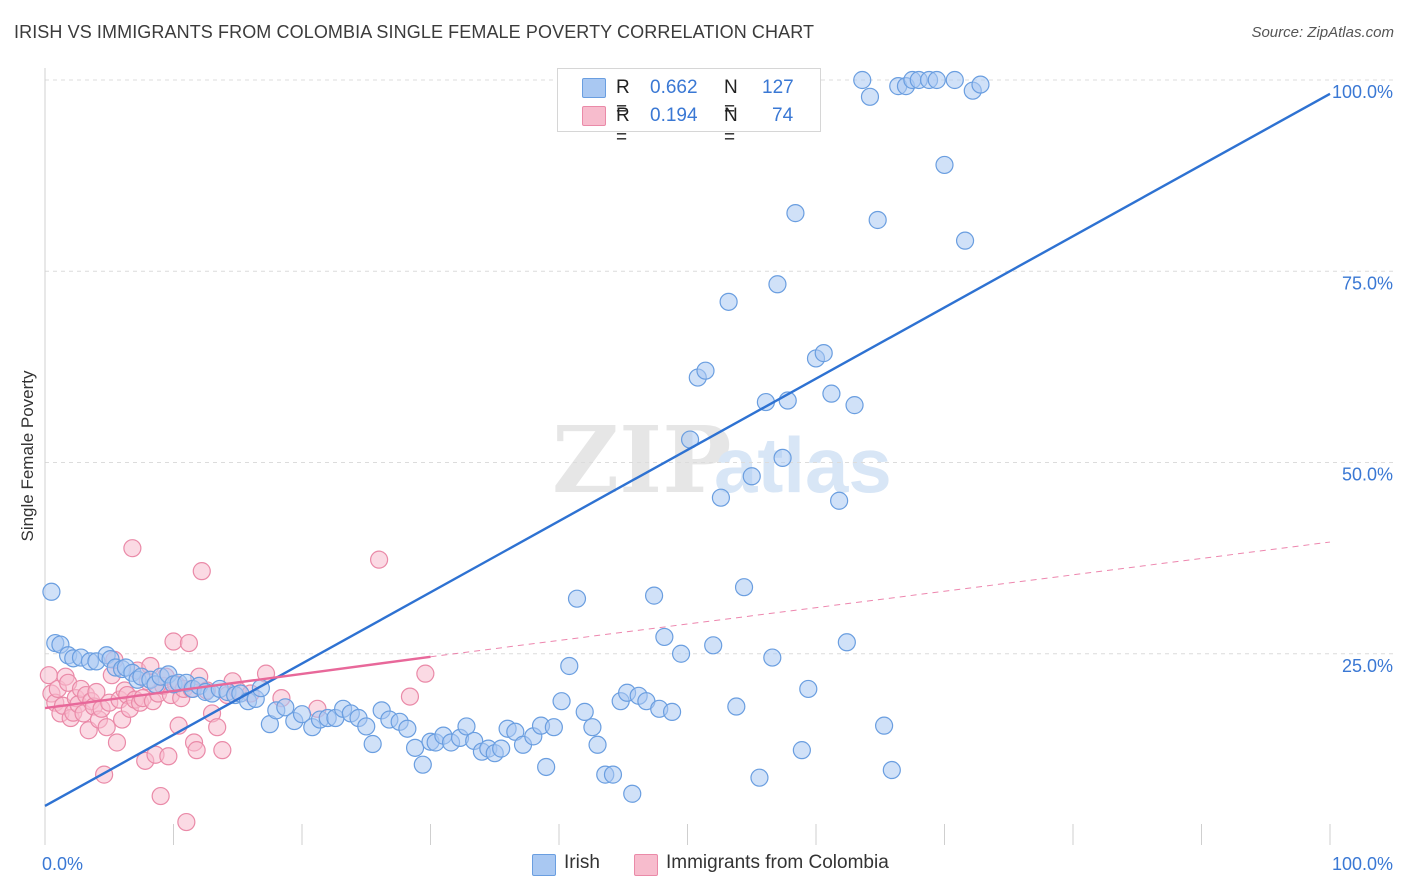  I want to click on stats-box: R = 0.662 N = 127 R = 0.194 N = 74, so click(689, 108).